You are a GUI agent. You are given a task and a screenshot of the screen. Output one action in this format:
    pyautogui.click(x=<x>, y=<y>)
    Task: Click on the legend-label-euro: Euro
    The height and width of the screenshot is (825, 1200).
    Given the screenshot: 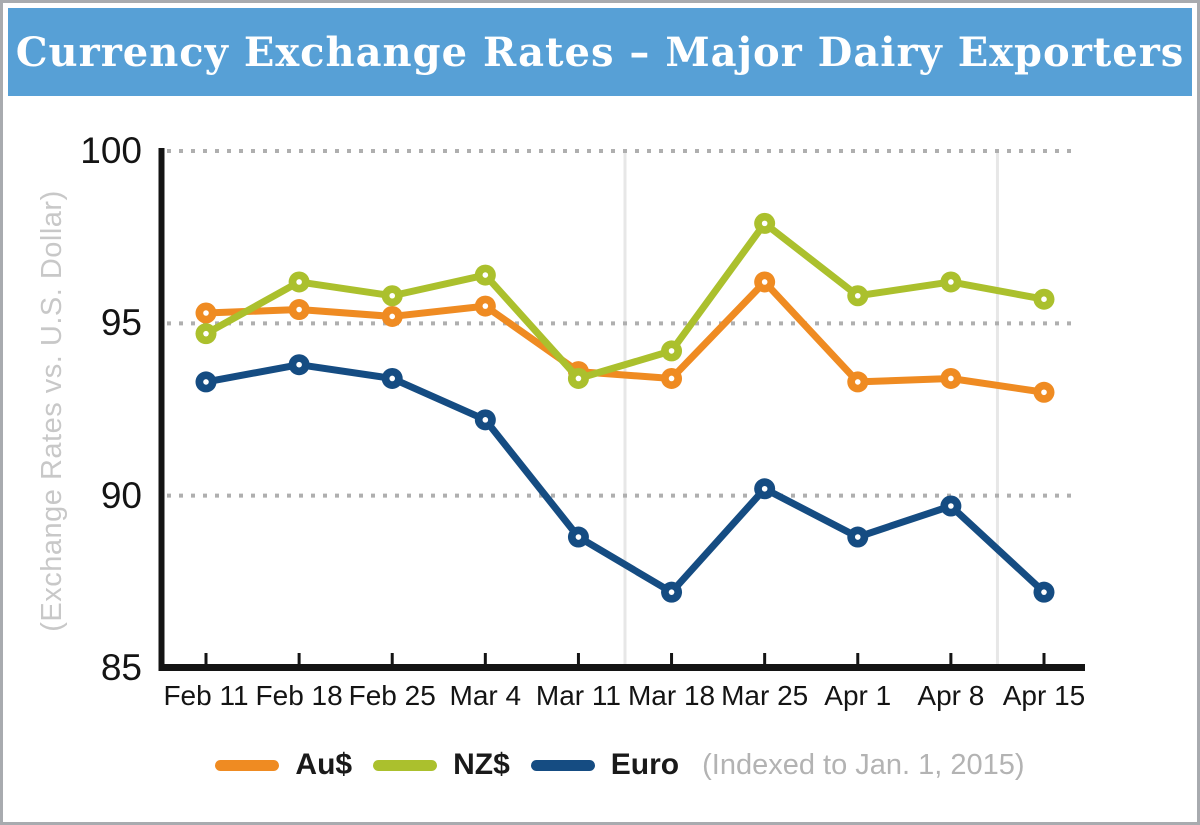 What is the action you would take?
    pyautogui.click(x=645, y=764)
    